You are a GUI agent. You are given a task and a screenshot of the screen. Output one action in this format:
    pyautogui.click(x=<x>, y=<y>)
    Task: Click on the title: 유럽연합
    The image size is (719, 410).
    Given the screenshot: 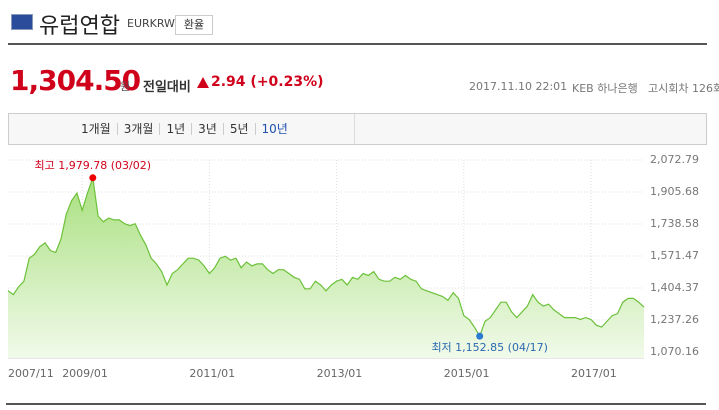 What is the action you would take?
    pyautogui.click(x=79, y=26)
    